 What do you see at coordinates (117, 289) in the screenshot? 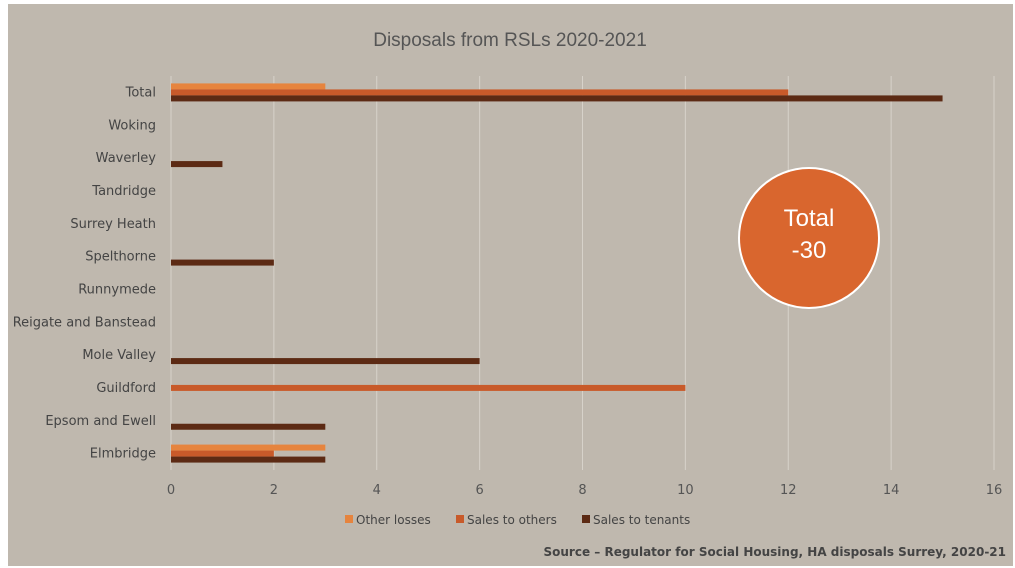
I see `category-label: Runnymede` at bounding box center [117, 289].